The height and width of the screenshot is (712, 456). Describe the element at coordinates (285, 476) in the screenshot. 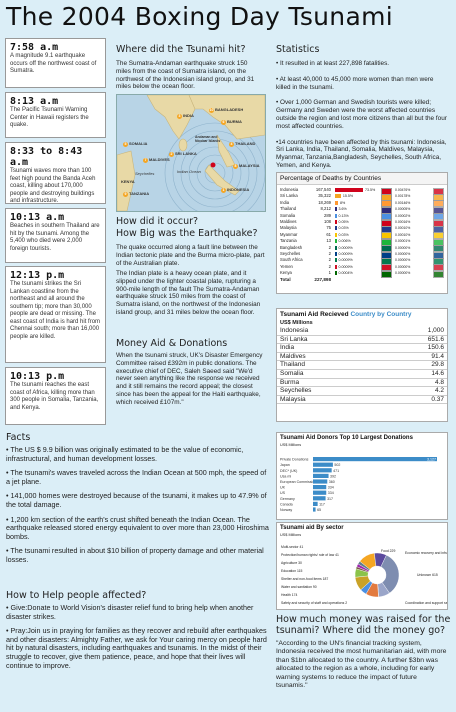

I see `donor-label: Usa ml` at that location.